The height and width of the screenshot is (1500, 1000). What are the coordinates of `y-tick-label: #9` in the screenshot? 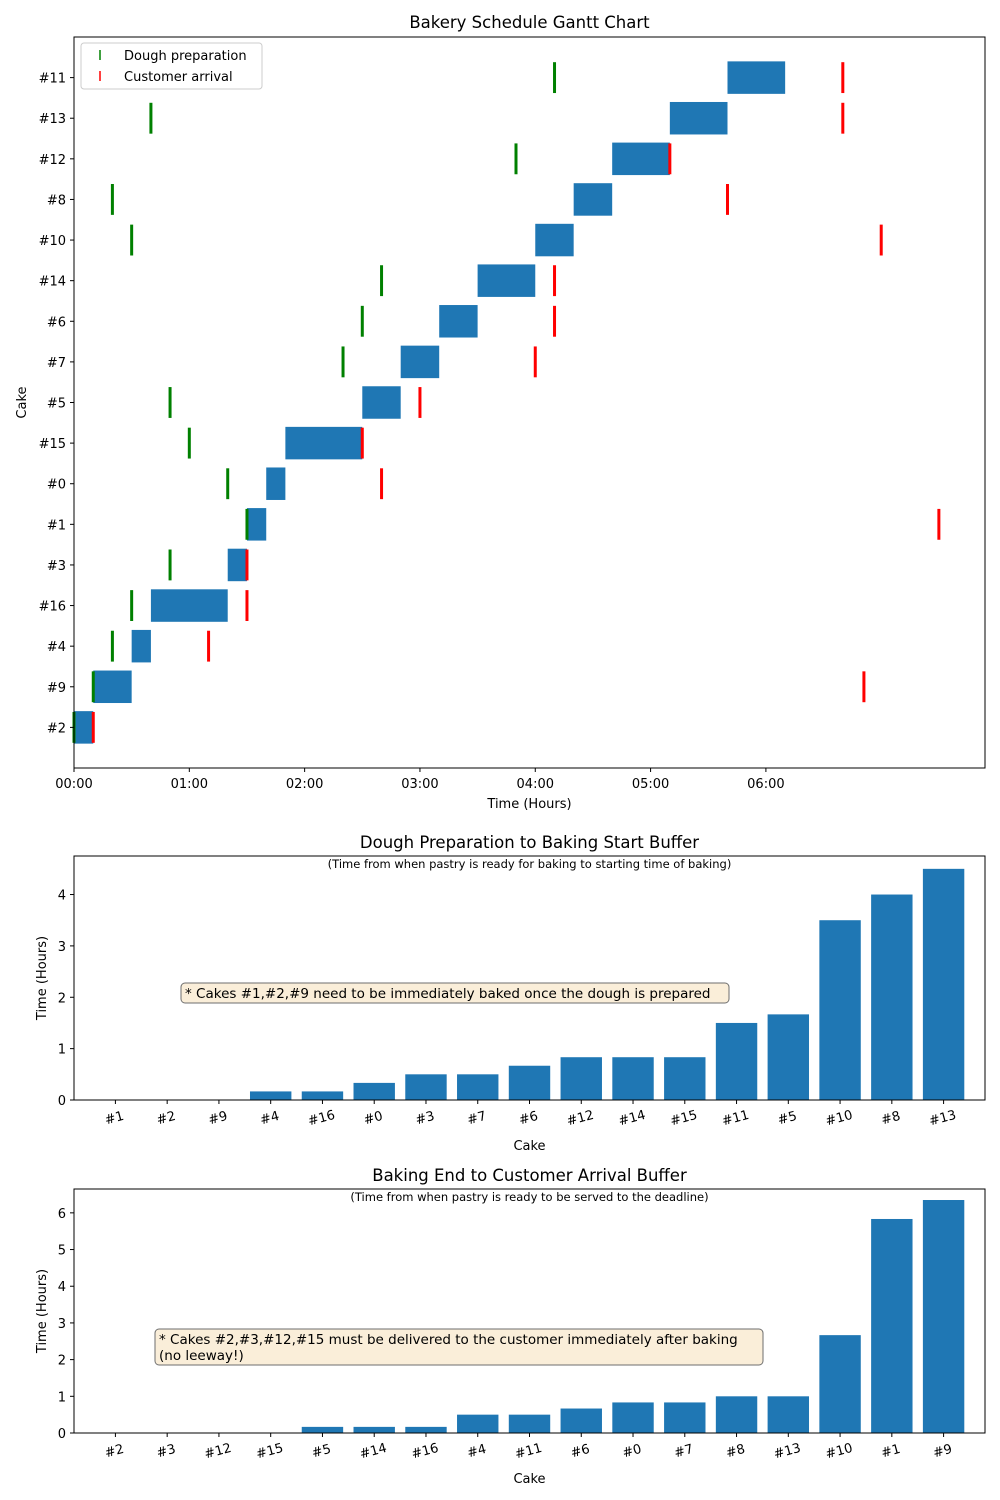 It's located at (56, 688).